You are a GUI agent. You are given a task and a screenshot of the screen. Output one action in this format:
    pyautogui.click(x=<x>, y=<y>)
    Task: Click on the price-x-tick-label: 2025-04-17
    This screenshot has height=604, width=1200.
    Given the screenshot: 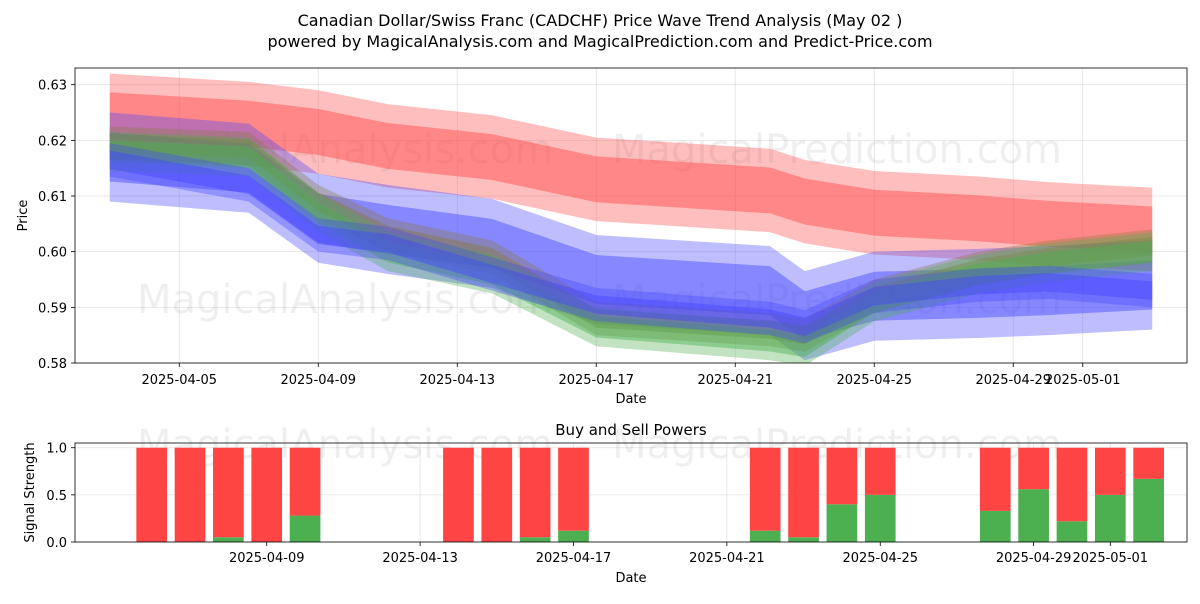 What is the action you would take?
    pyautogui.click(x=596, y=380)
    